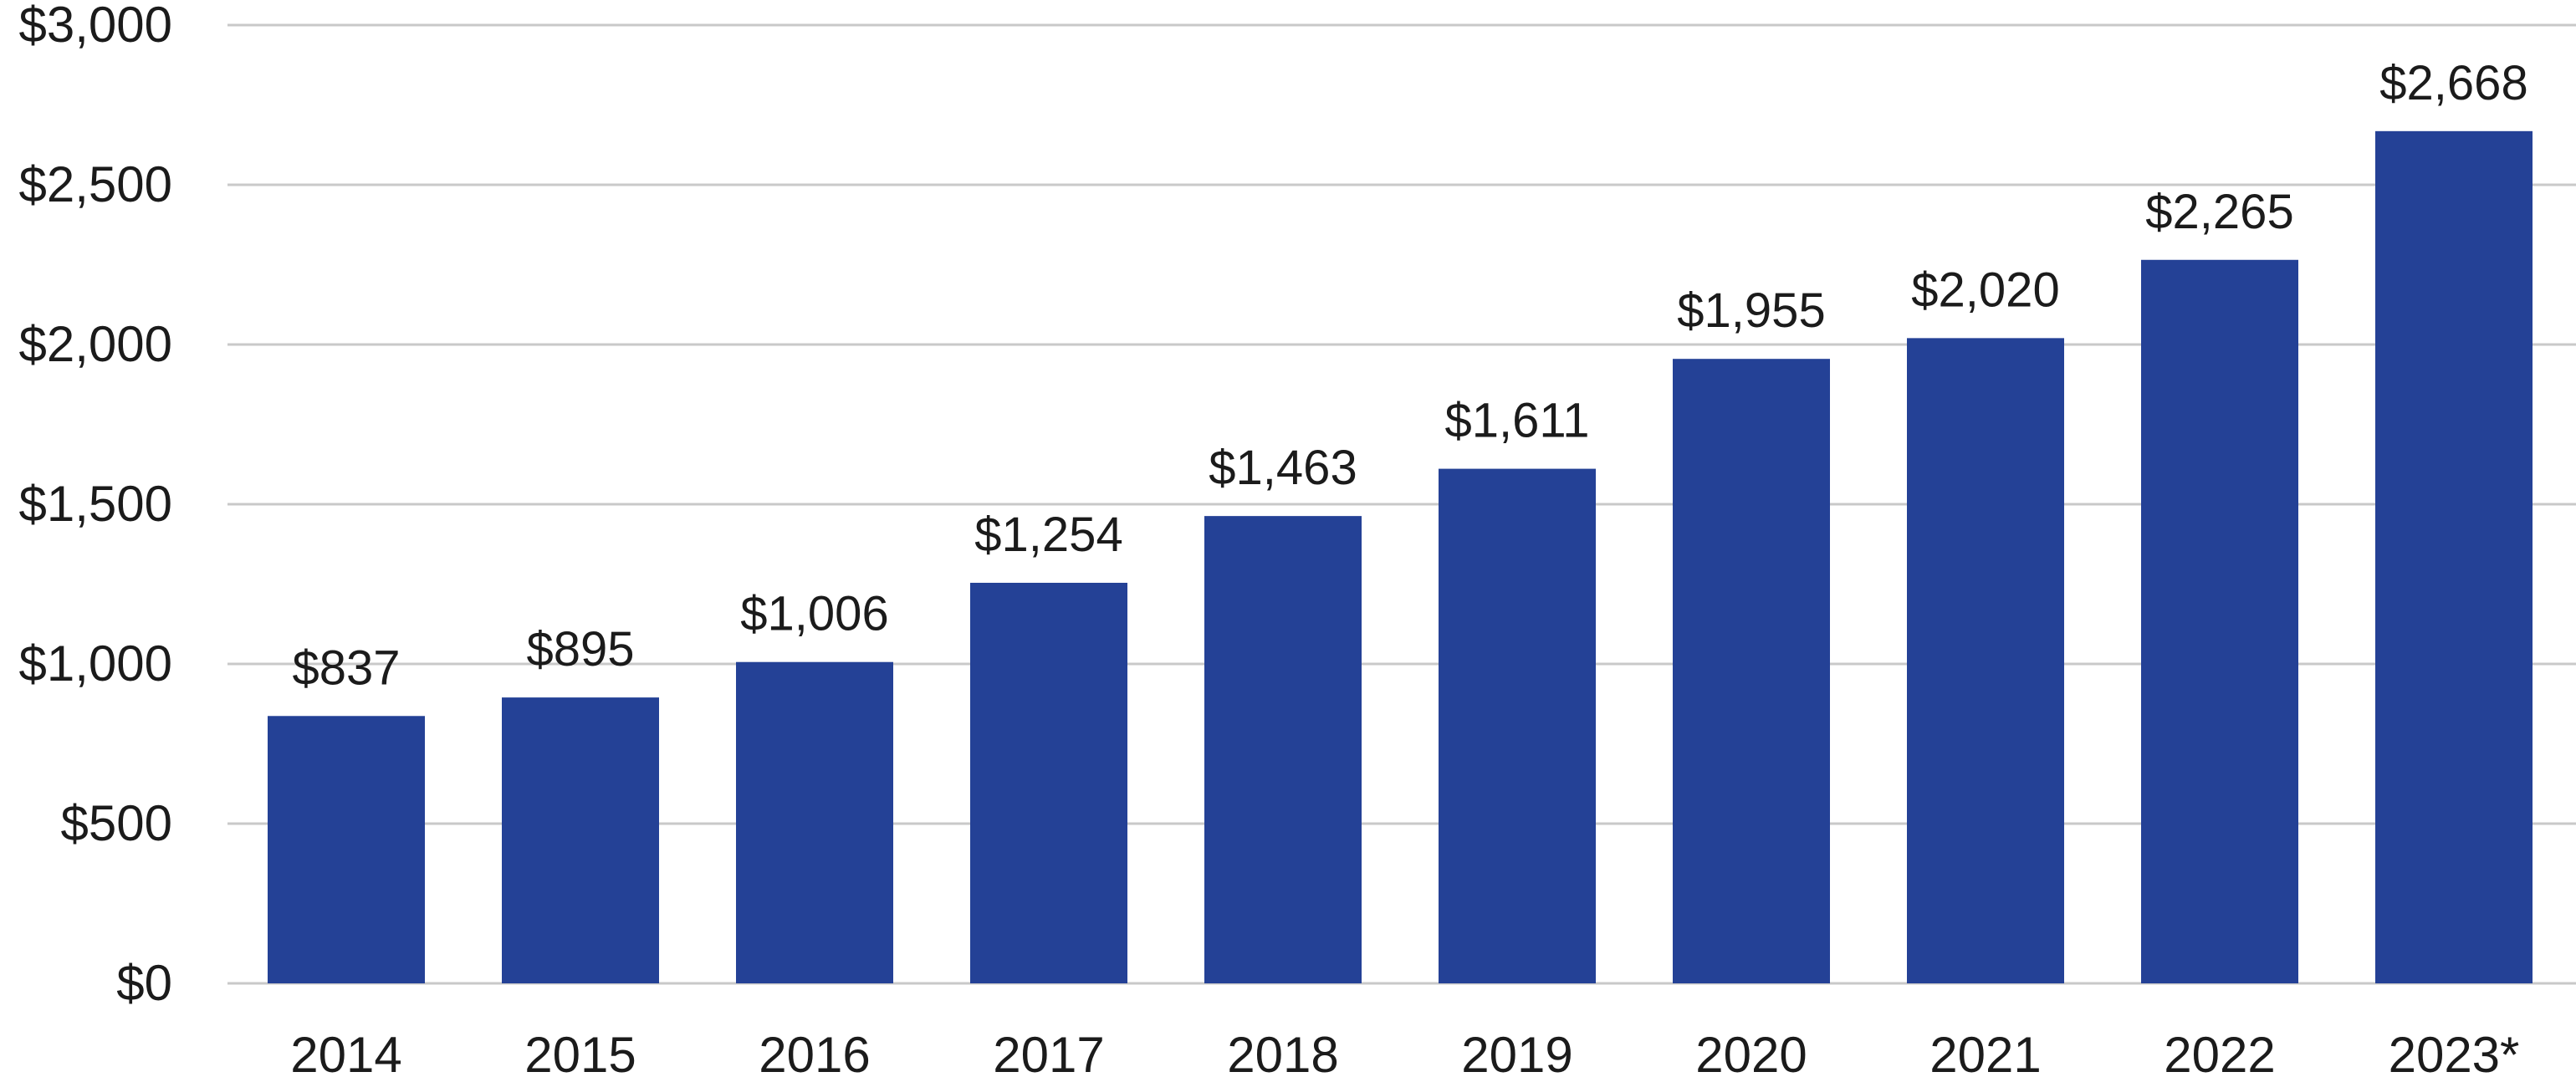 Image resolution: width=2576 pixels, height=1077 pixels. Describe the element at coordinates (95, 184) in the screenshot. I see `y-tick-label: $2,500` at that location.